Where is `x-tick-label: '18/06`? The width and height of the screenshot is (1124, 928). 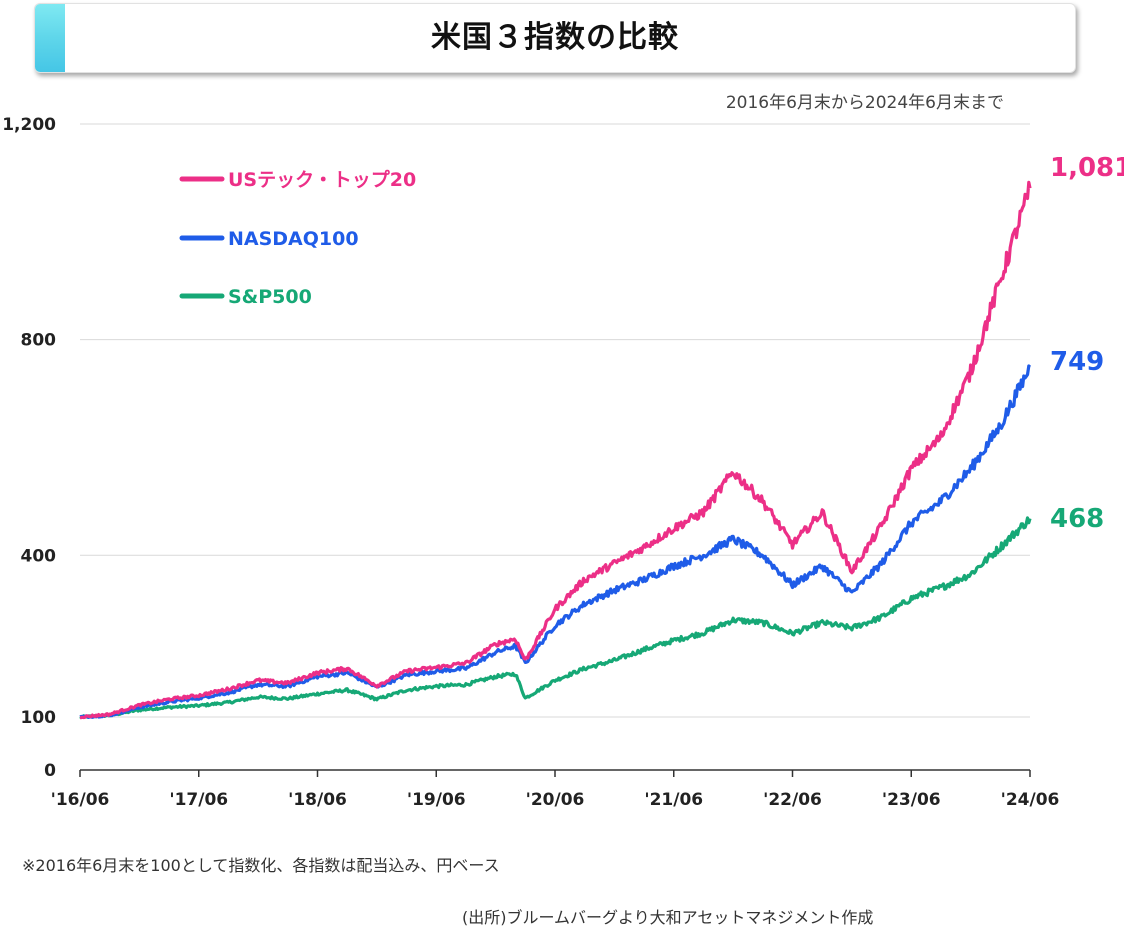 x-tick-label: '18/06 is located at coordinates (317, 800).